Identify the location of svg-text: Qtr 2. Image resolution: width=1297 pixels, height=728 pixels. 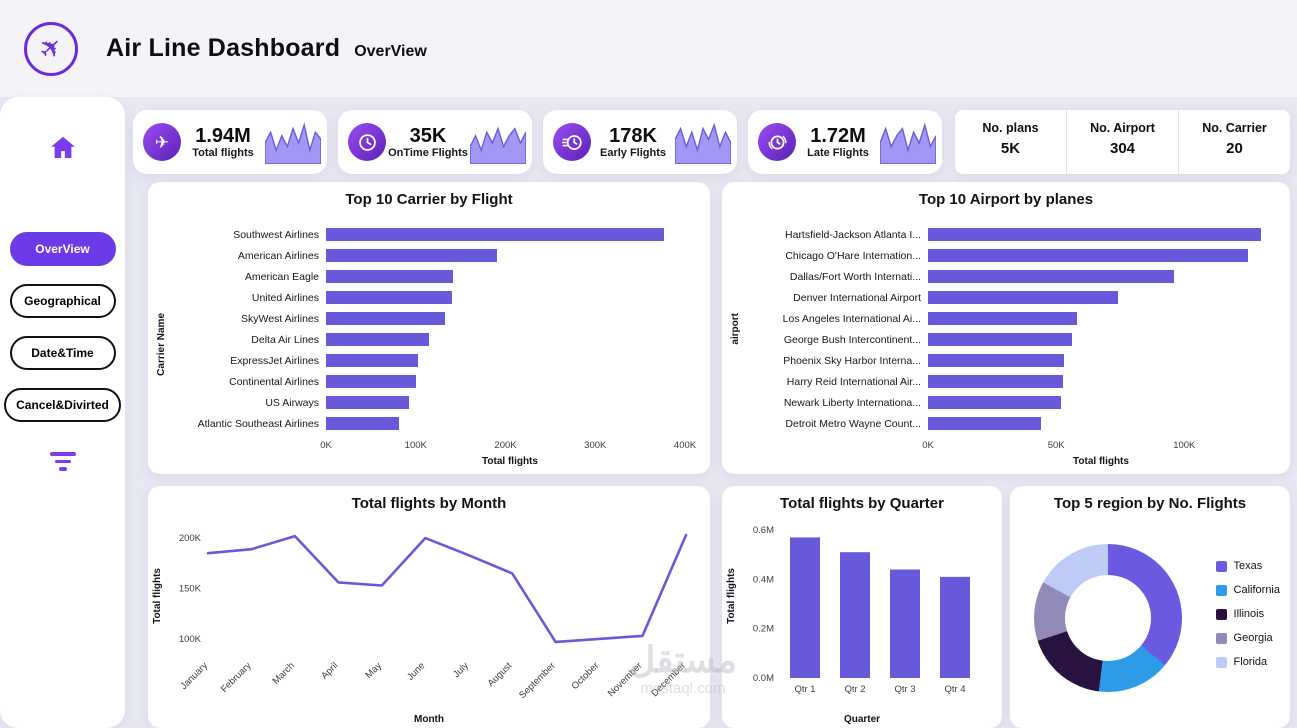
(854, 689).